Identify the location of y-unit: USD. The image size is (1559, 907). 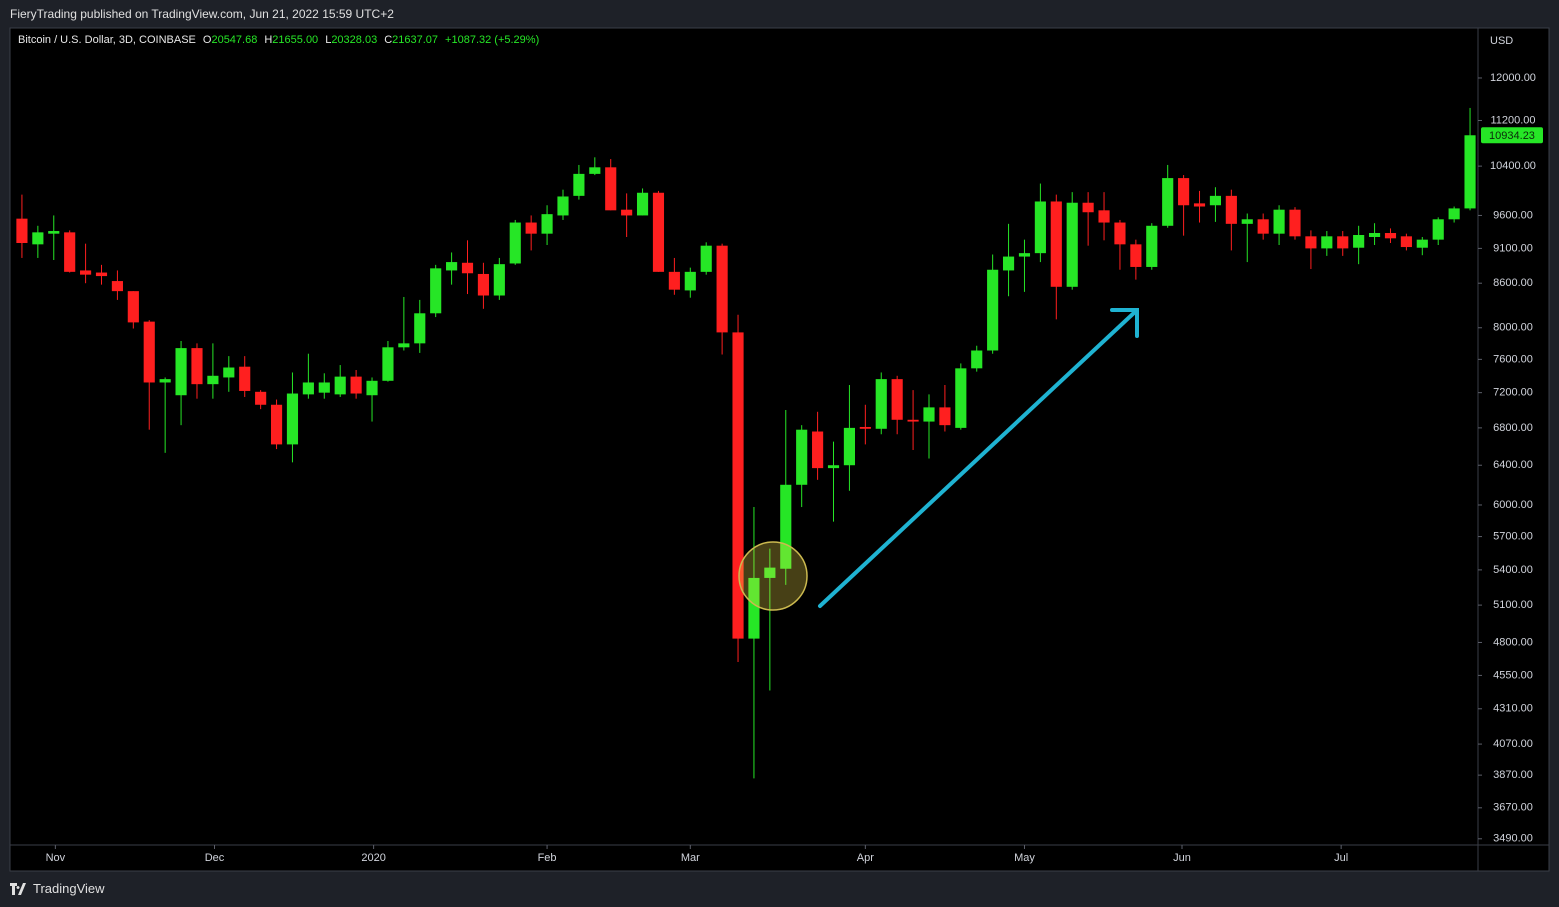
(1501, 41).